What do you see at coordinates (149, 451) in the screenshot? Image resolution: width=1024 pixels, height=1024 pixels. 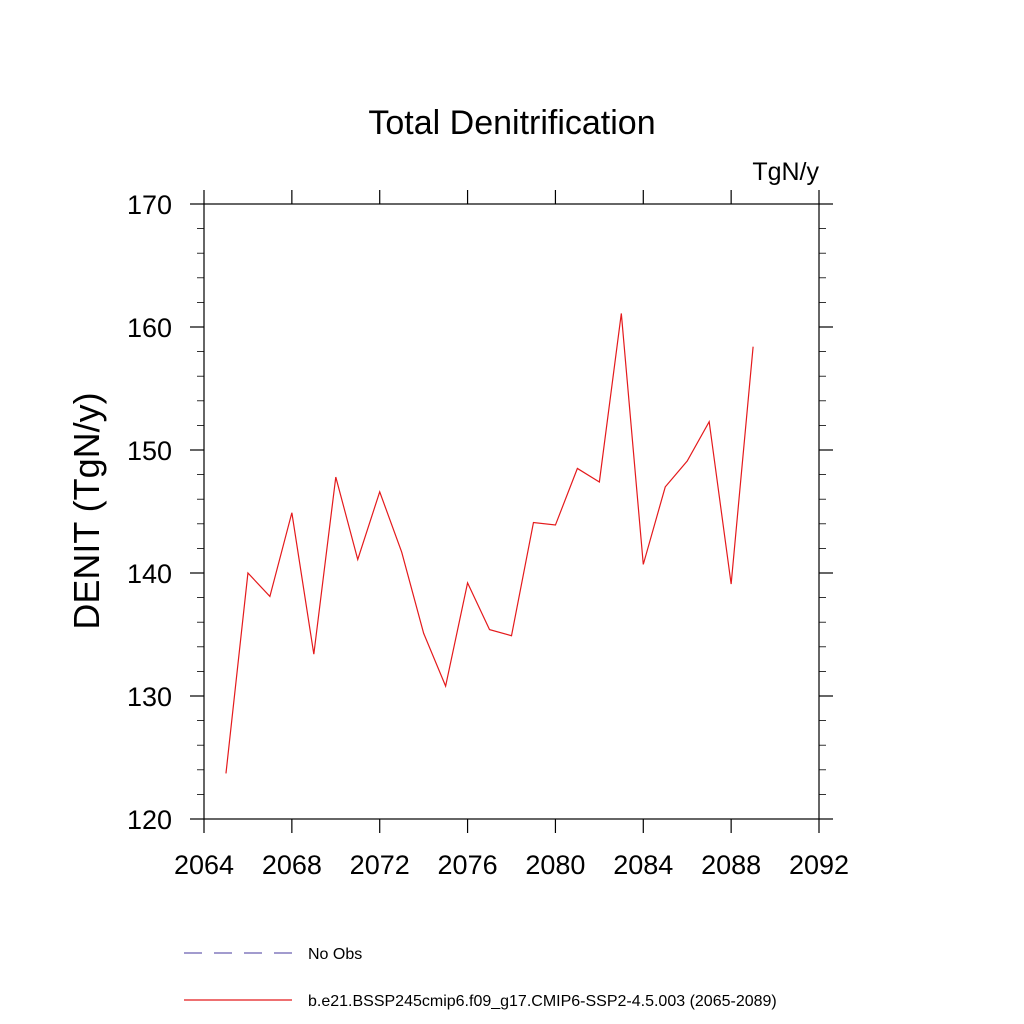 I see `y-tick-label: 150` at bounding box center [149, 451].